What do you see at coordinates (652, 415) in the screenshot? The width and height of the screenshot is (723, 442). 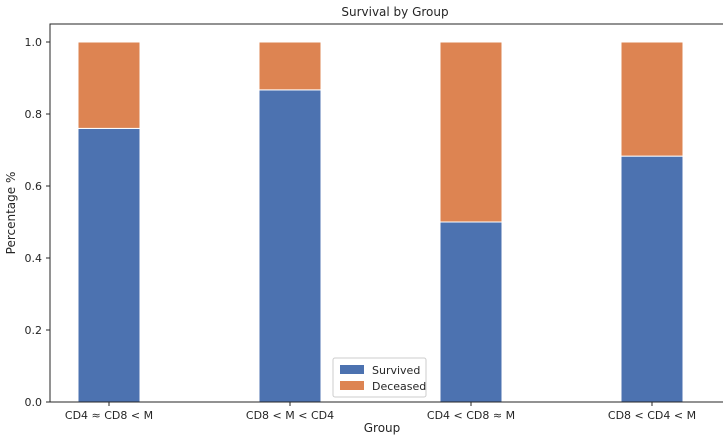 I see `x-tick-label: CD8 < CD4 < M` at bounding box center [652, 415].